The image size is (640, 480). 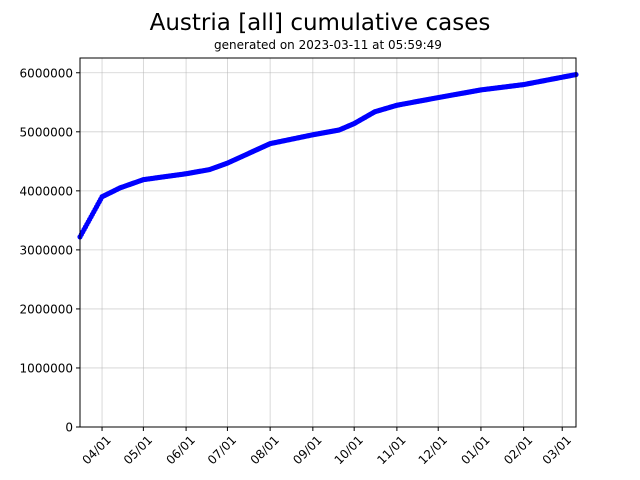 I want to click on y-tick-label: 6000000, so click(x=46, y=73).